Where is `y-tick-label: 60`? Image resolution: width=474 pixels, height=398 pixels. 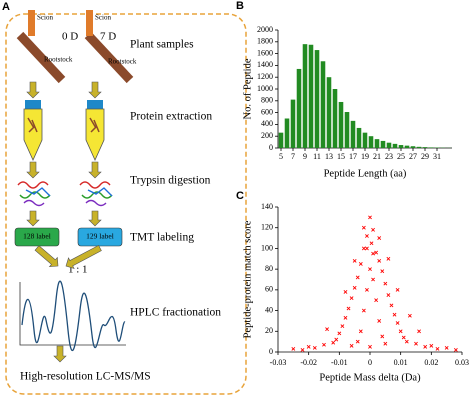 y-tick-label: 60 is located at coordinates (269, 289).